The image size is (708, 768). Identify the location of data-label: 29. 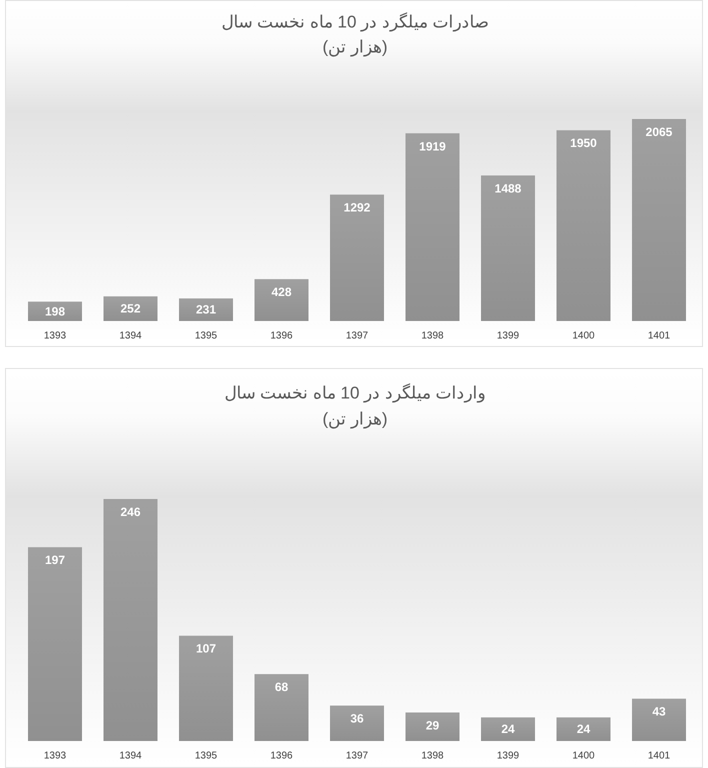
(433, 725).